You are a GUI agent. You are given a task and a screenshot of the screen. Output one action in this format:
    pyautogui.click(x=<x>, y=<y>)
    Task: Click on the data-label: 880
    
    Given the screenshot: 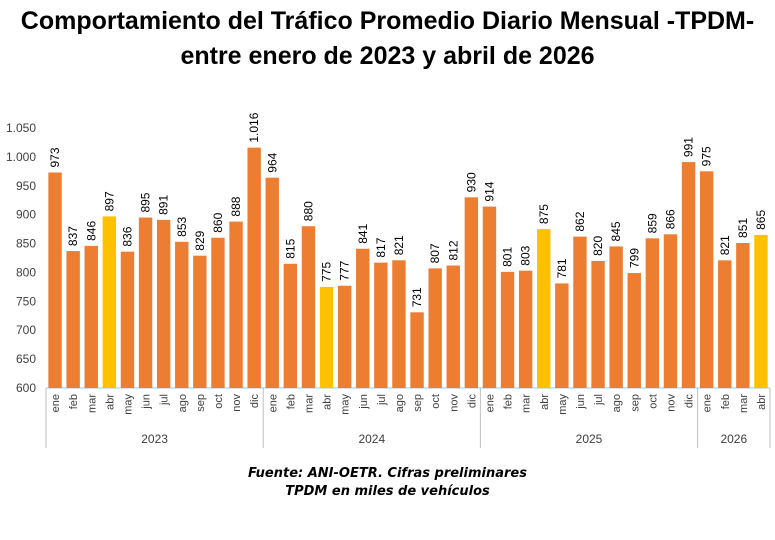 What is the action you would take?
    pyautogui.click(x=308, y=211)
    